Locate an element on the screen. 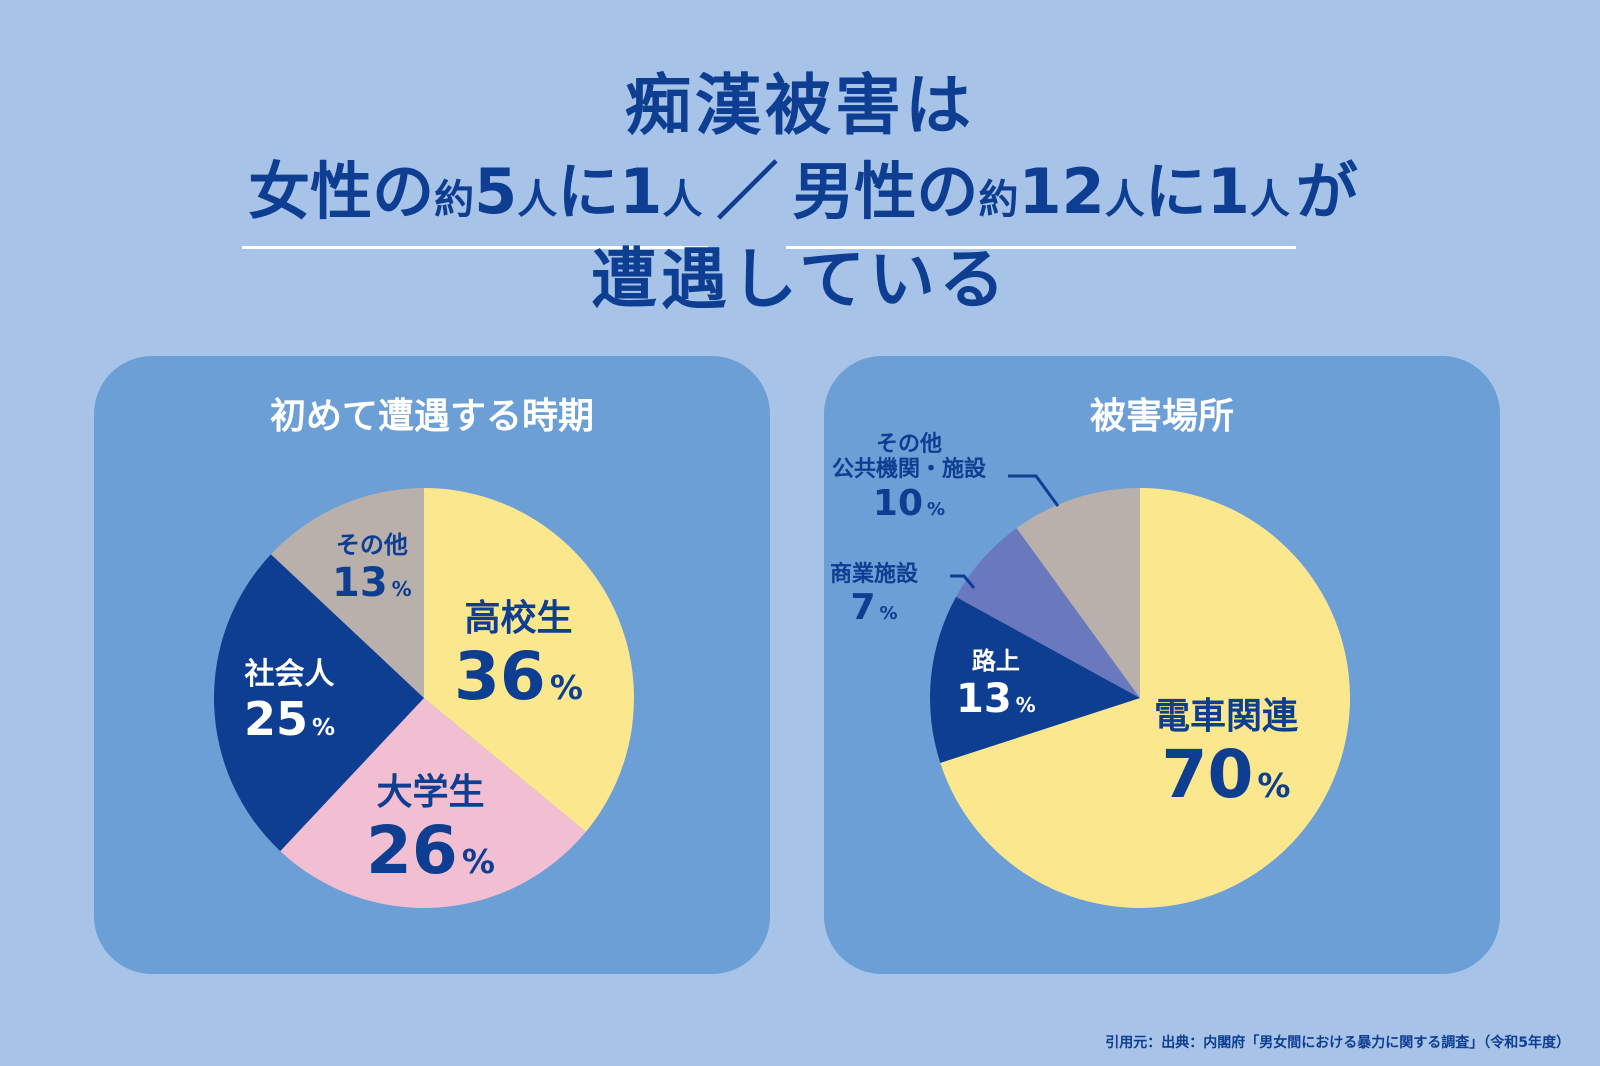 This screenshot has height=1066, width=1600. label-sonota-left-name: その他 is located at coordinates (371, 545).